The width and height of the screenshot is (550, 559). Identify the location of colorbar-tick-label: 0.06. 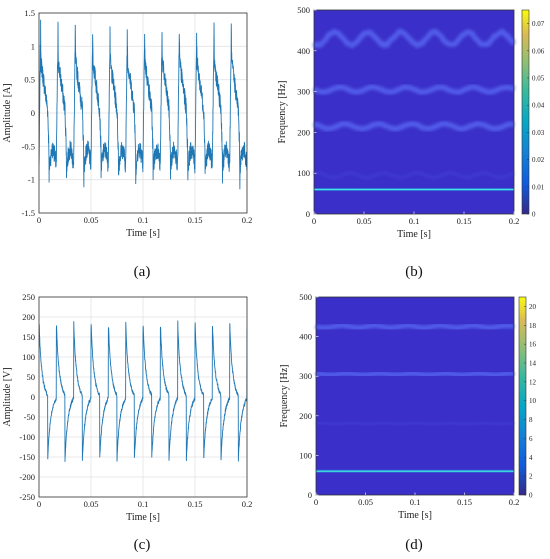
(538, 51).